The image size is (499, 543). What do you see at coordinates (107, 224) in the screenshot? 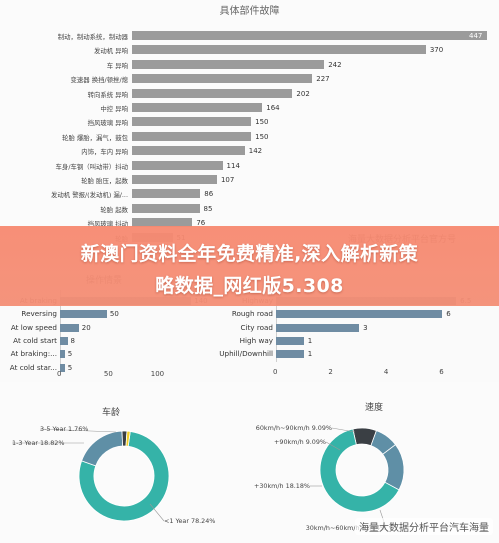
I see `fault-category-label: 挡风玻璃 抖动` at bounding box center [107, 224].